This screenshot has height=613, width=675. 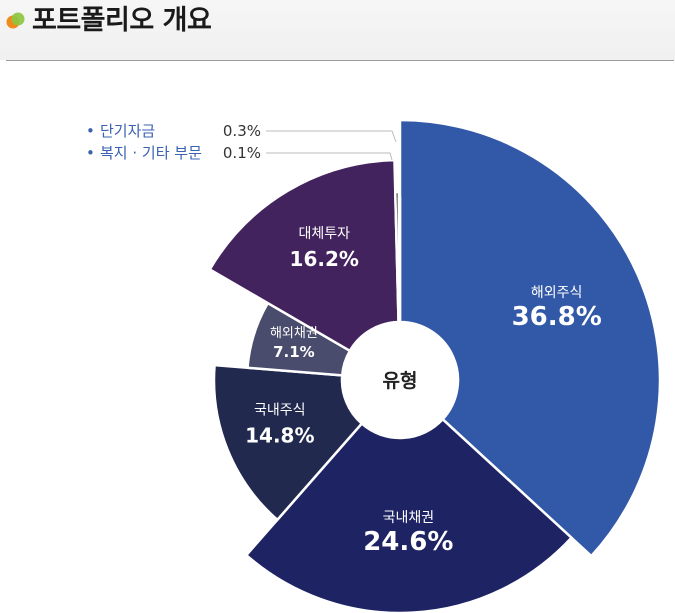 I want to click on callout-label-복지기타부문: 복지 · 기타 부문, so click(x=151, y=153).